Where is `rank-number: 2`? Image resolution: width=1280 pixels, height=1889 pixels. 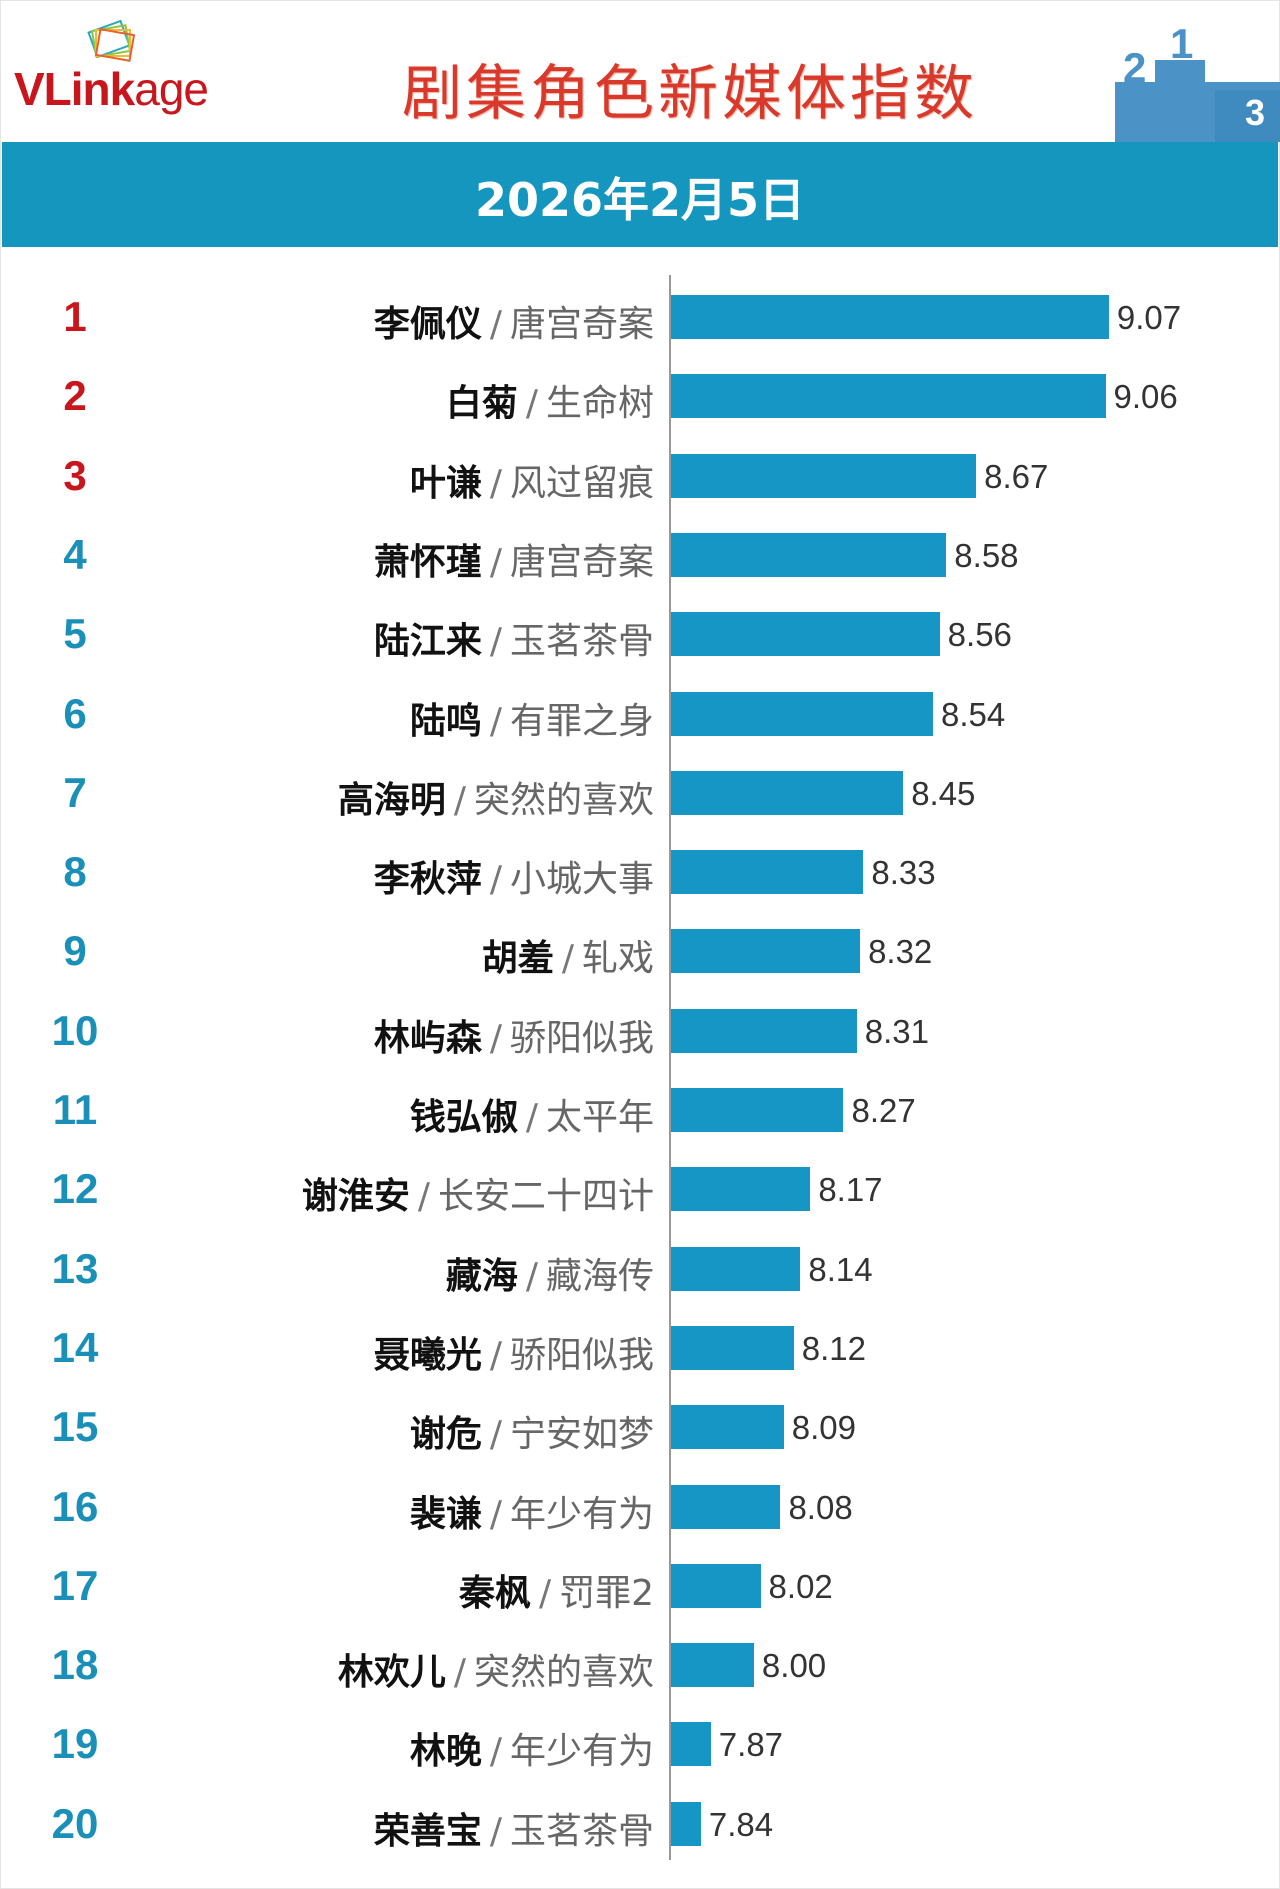
rank-number: 2 is located at coordinates (75, 396).